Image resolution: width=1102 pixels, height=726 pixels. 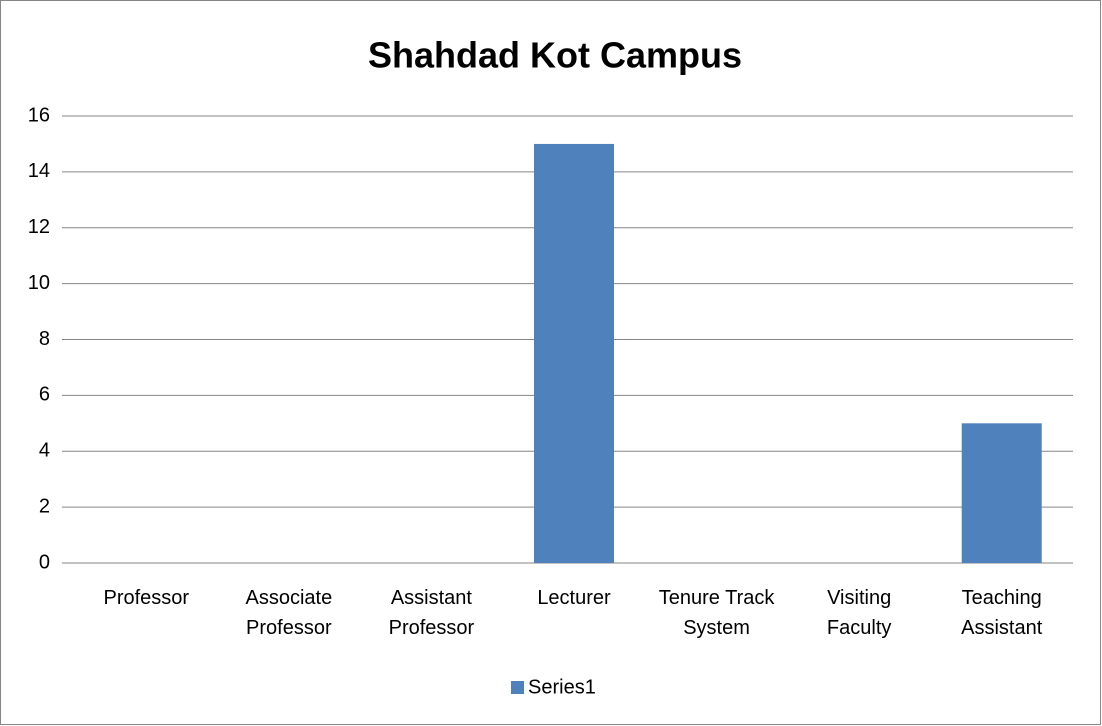 I want to click on y-tick-label: 6, so click(x=44, y=395).